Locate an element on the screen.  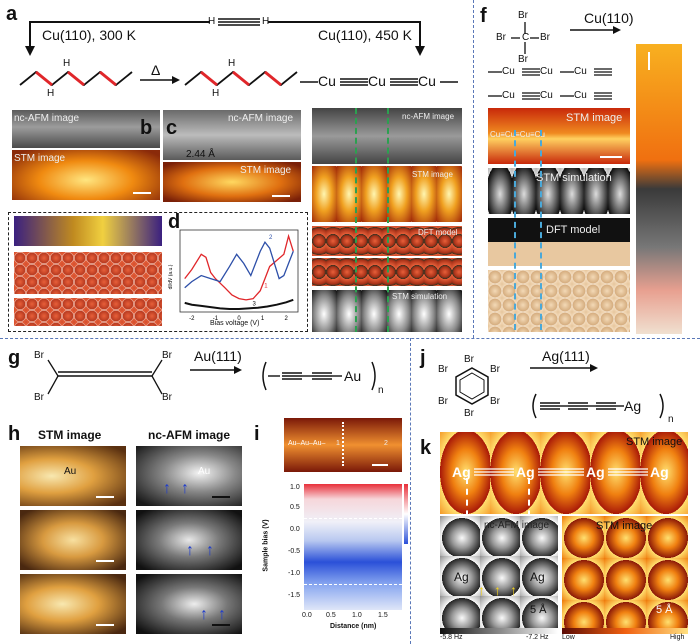
panel-f-cu-1: Cu is located at coordinates (508, 71).